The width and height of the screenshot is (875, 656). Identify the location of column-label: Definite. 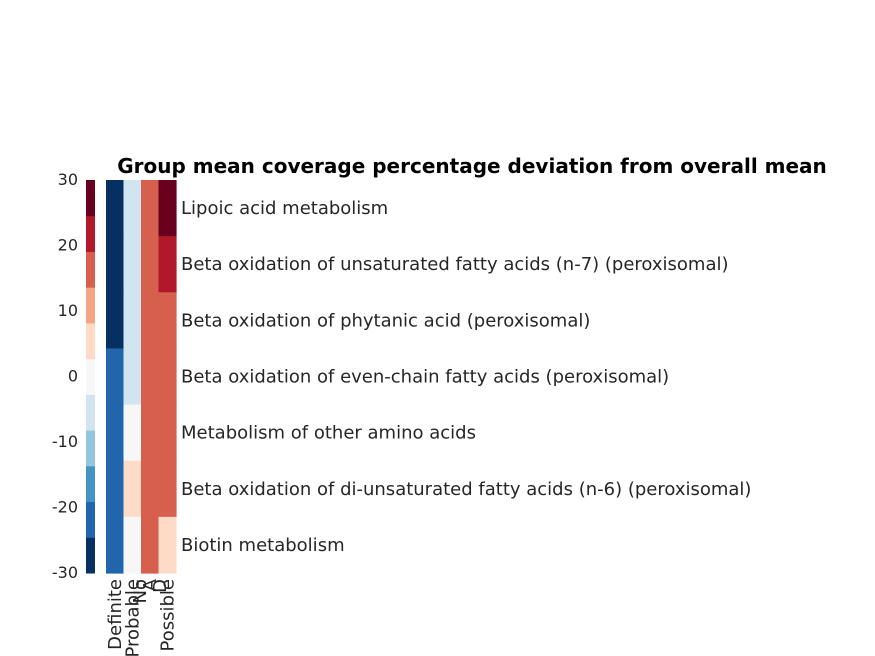
(115, 614).